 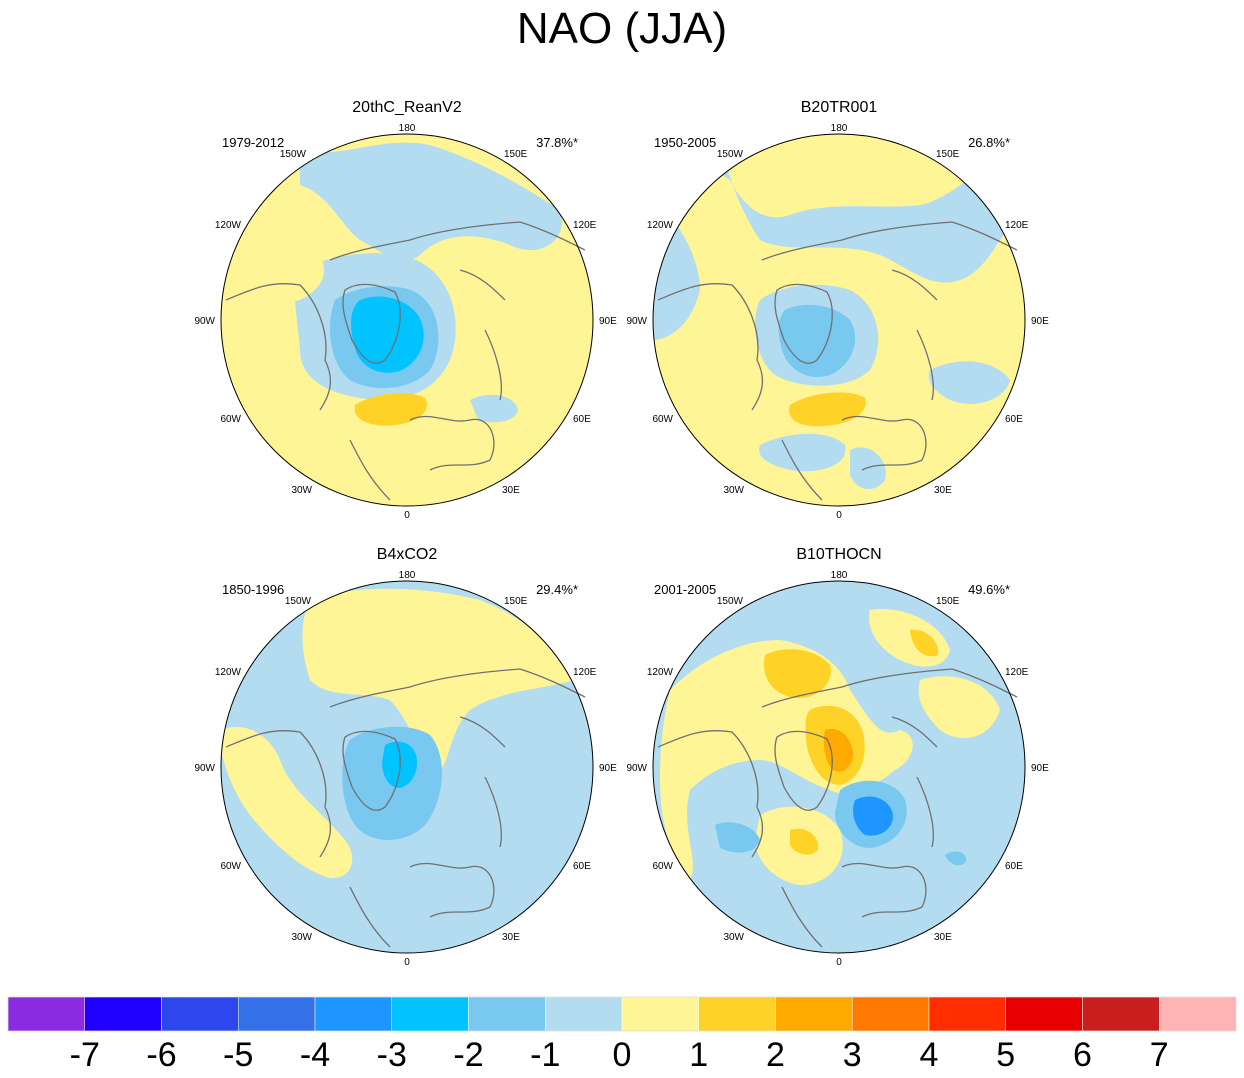 I want to click on colorbar-tick-label: -2, so click(x=468, y=1055).